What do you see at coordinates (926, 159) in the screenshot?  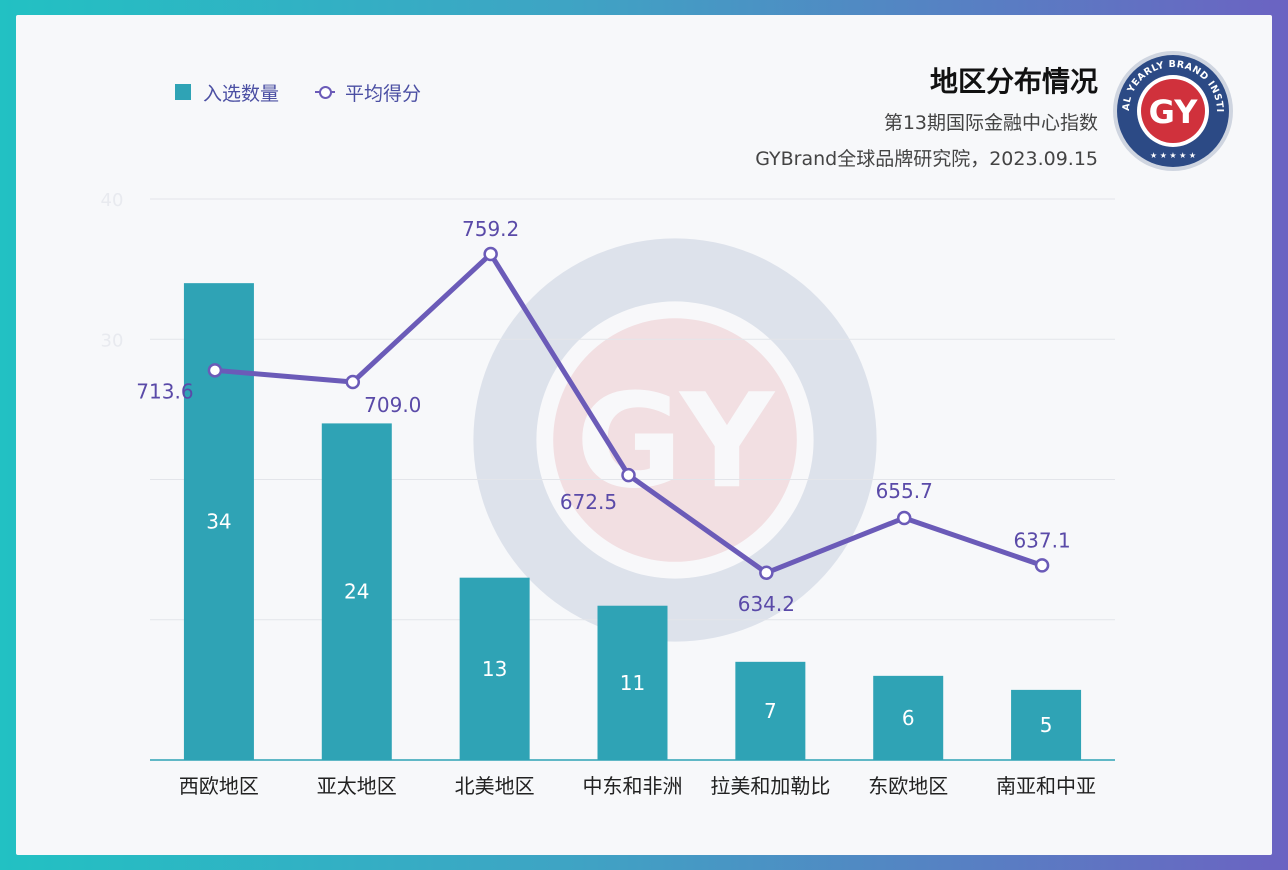 I see `chart-subtitle-2: GYBrand全球品牌研究院，2023.09.15` at bounding box center [926, 159].